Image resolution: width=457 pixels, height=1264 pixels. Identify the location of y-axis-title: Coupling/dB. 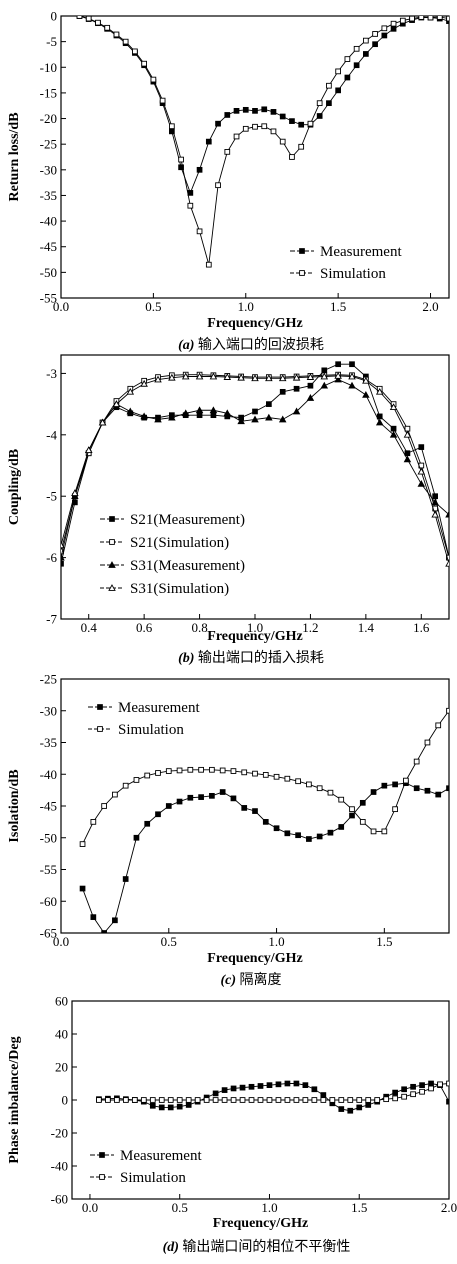
(14, 487).